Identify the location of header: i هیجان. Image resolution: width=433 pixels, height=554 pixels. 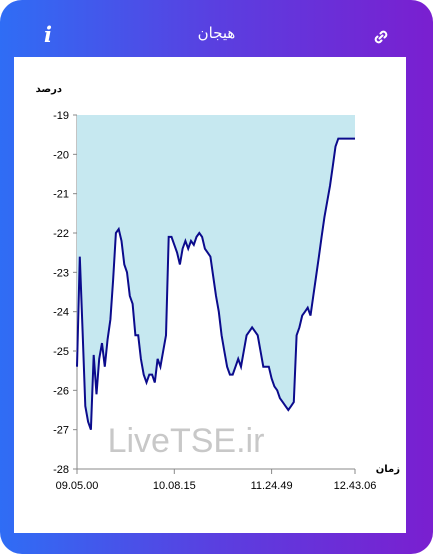
(216, 28).